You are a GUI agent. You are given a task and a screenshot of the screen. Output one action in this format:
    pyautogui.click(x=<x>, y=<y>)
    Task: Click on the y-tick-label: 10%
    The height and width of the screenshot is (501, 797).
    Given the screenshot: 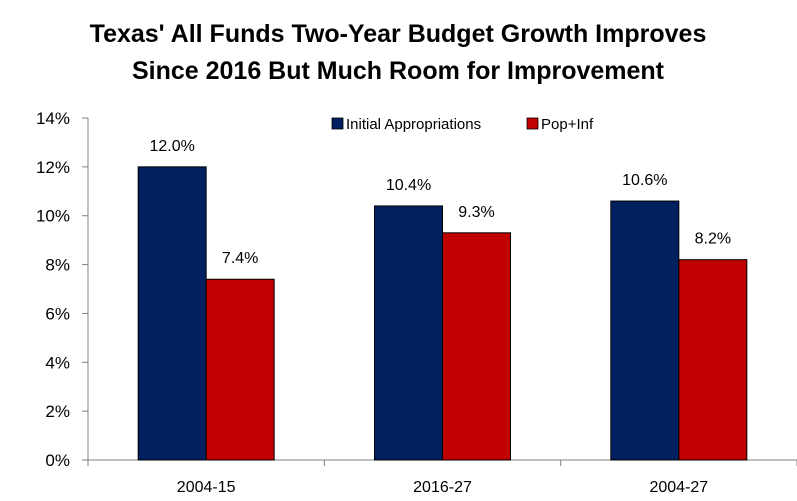 What is the action you would take?
    pyautogui.click(x=53, y=216)
    